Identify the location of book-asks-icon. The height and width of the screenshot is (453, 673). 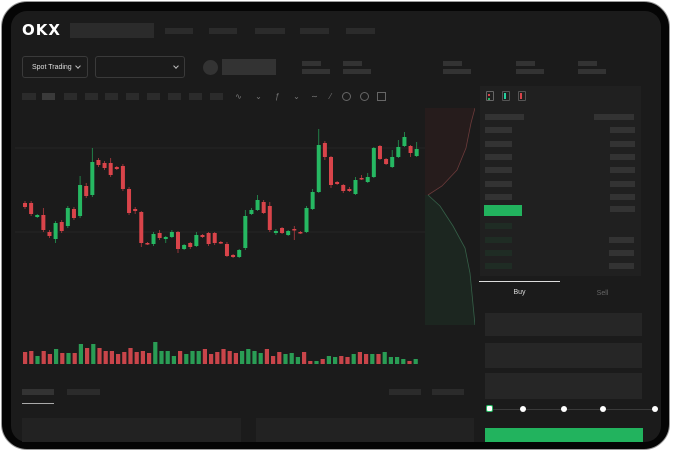
(522, 96).